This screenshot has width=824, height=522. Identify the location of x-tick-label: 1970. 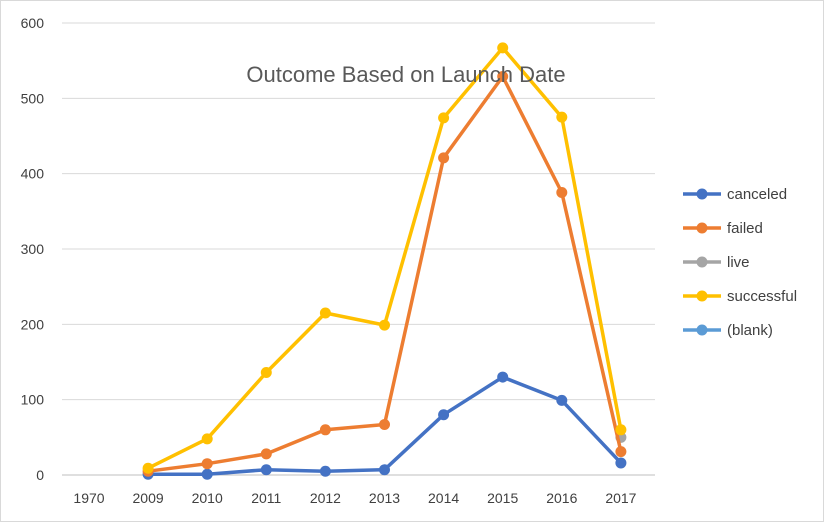
(88, 498).